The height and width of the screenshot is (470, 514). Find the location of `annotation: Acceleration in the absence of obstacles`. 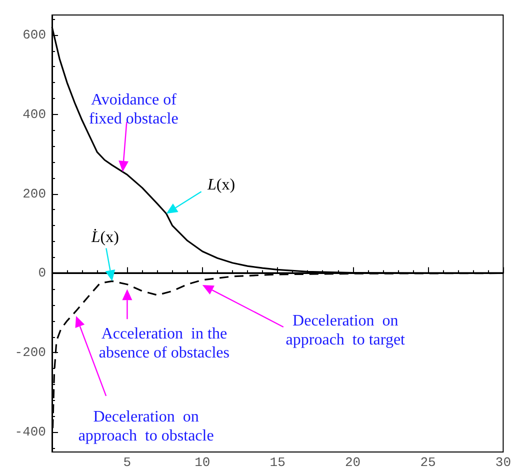

annotation: Acceleration in the absence of obstacles is located at coordinates (164, 344).